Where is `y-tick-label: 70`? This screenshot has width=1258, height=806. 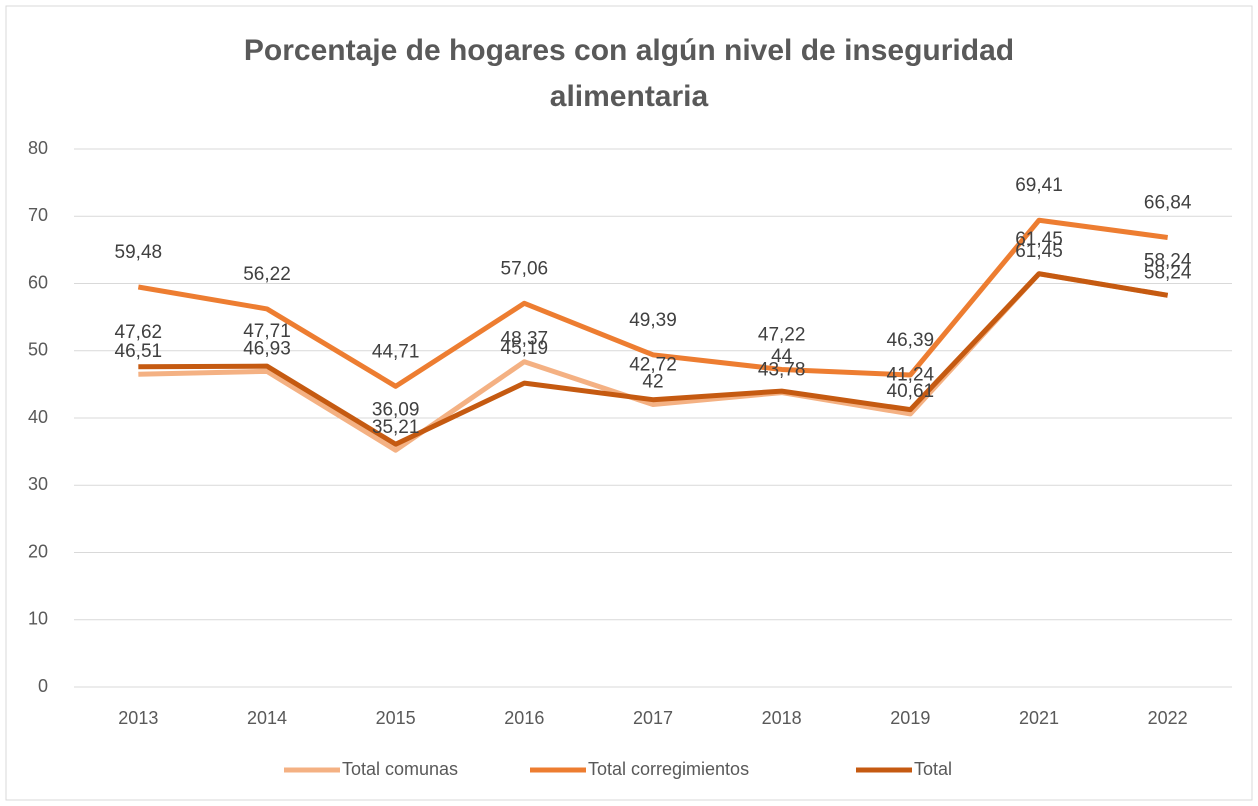
y-tick-label: 70 is located at coordinates (38, 215).